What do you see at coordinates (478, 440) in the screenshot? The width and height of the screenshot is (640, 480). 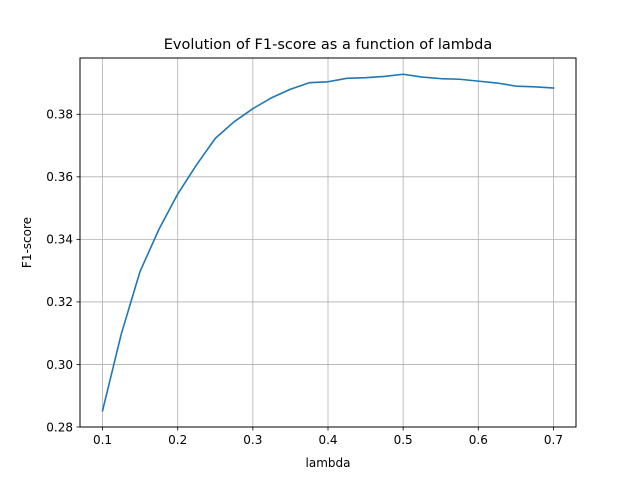 I see `x-tick-label: 0.6` at bounding box center [478, 440].